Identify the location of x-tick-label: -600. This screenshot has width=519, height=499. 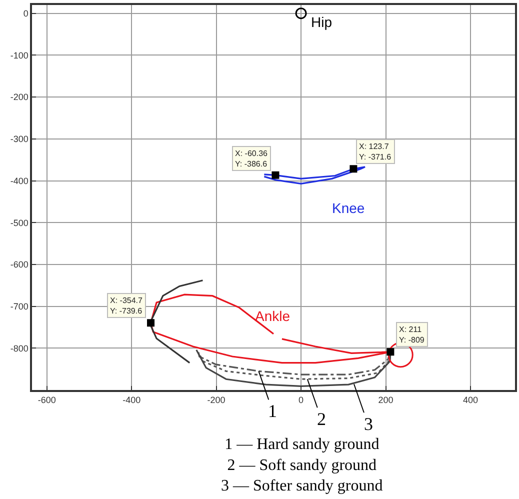
(47, 399).